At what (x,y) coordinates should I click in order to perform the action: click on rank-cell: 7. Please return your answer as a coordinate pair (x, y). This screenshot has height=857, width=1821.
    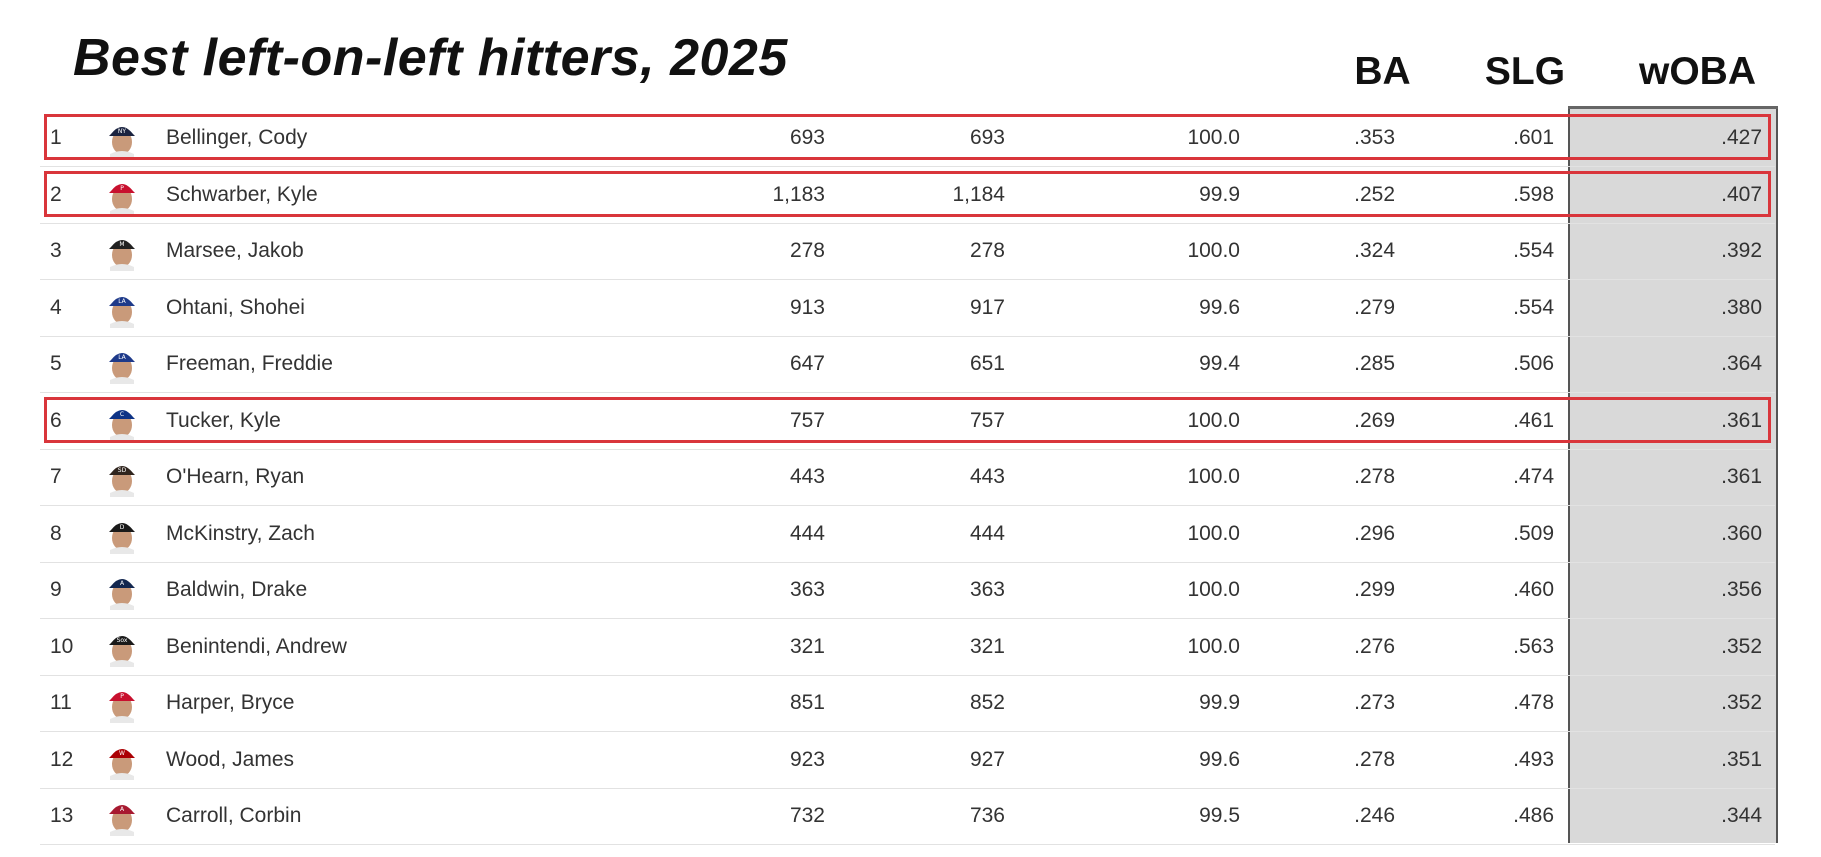
    Looking at the image, I should click on (56, 476).